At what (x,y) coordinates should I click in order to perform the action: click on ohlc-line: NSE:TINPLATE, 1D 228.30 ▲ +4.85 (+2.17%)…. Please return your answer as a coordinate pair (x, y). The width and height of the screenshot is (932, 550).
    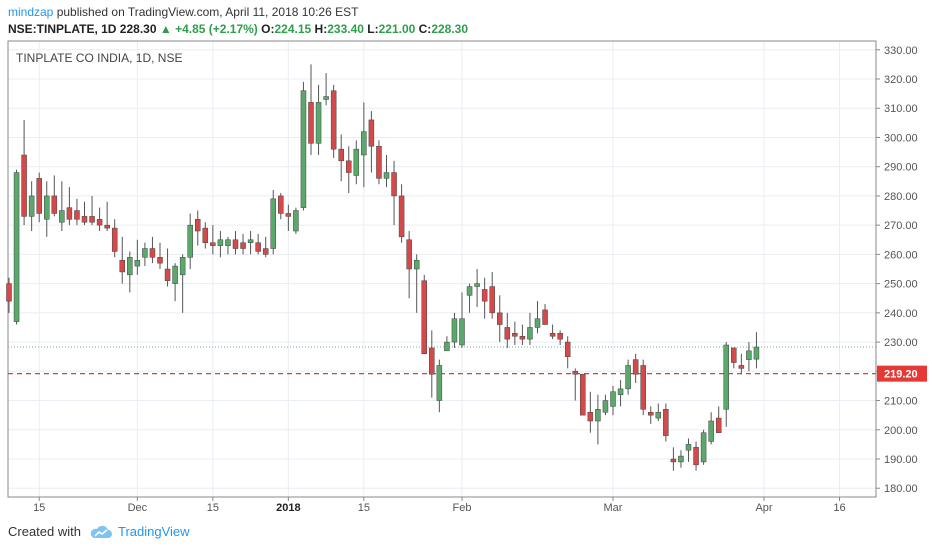
    Looking at the image, I should click on (238, 29).